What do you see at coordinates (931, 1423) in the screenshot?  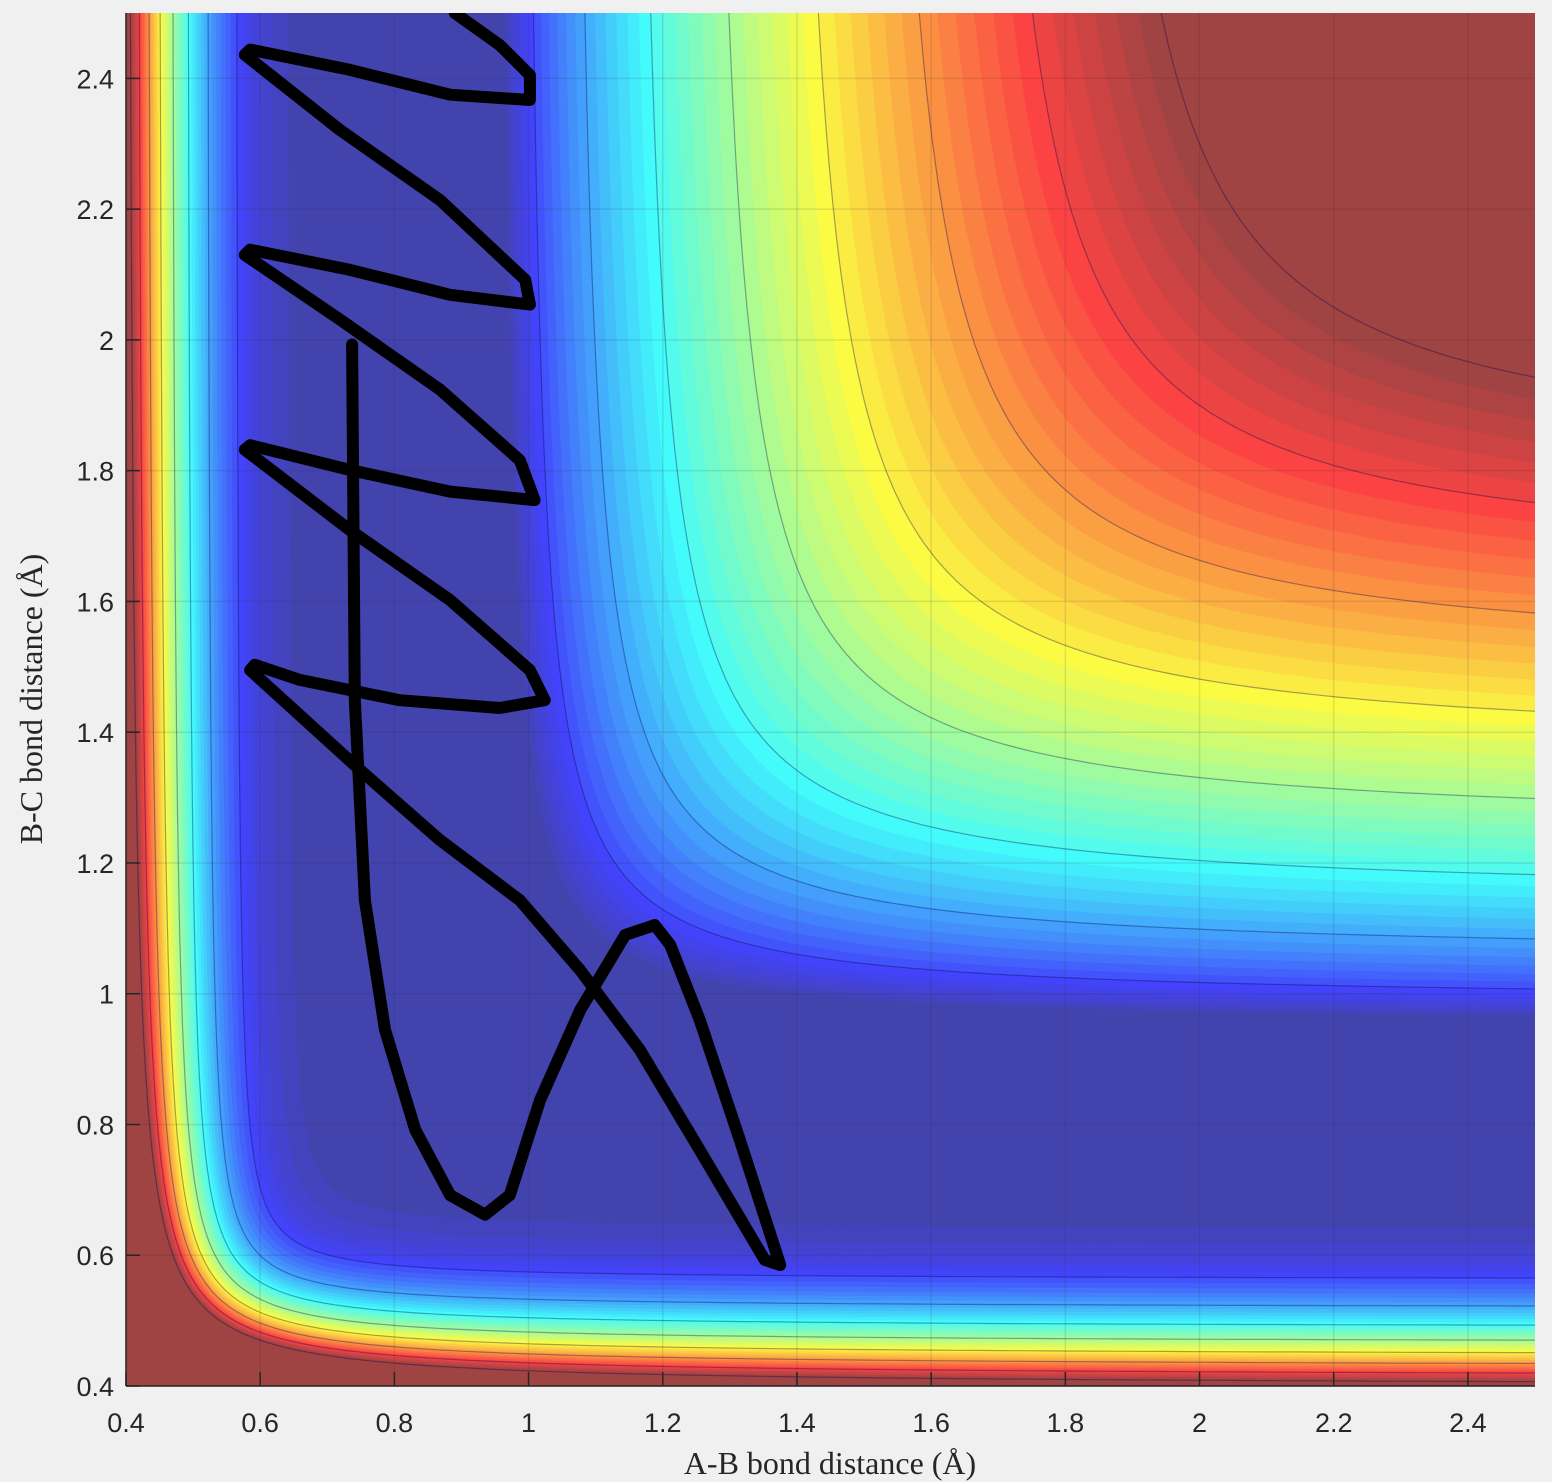 I see `x-tick-label: 1.6` at bounding box center [931, 1423].